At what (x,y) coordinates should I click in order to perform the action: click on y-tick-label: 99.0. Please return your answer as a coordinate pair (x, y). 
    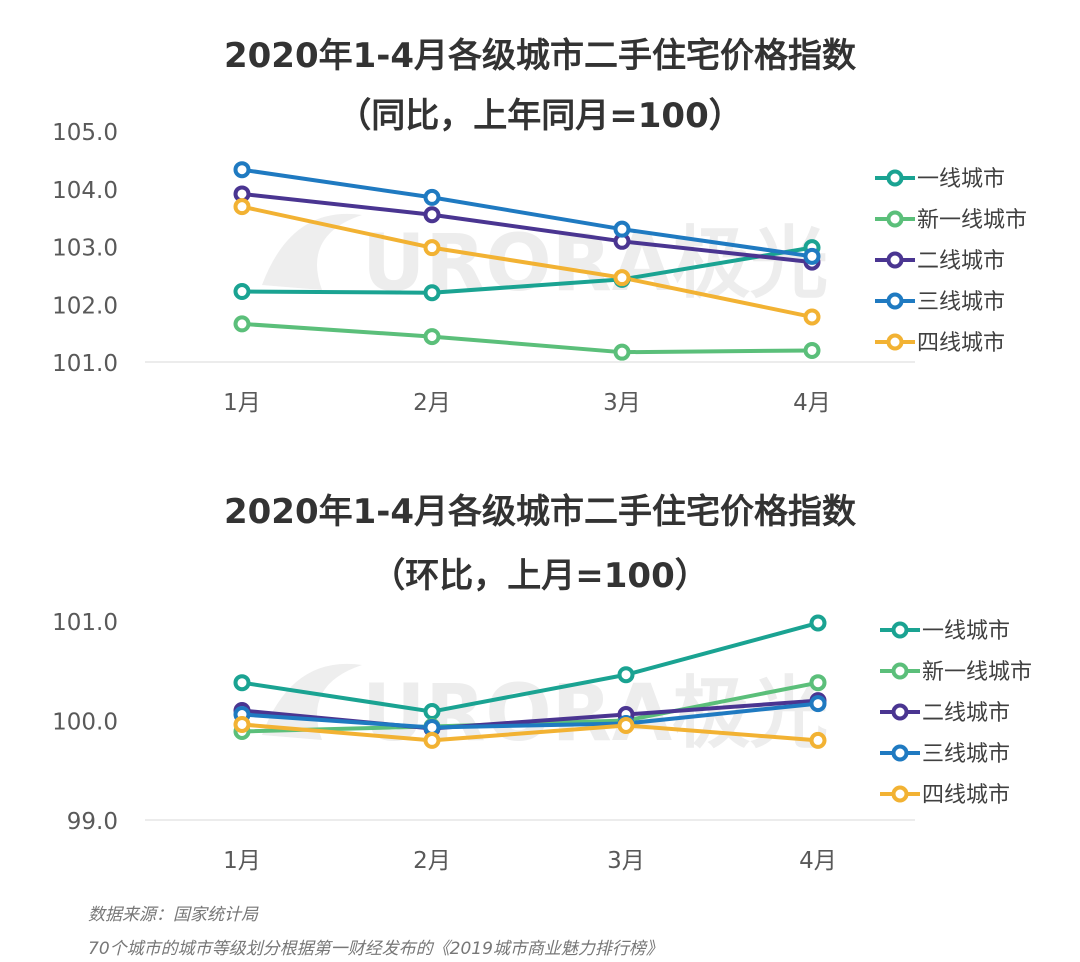
    Looking at the image, I should click on (92, 822).